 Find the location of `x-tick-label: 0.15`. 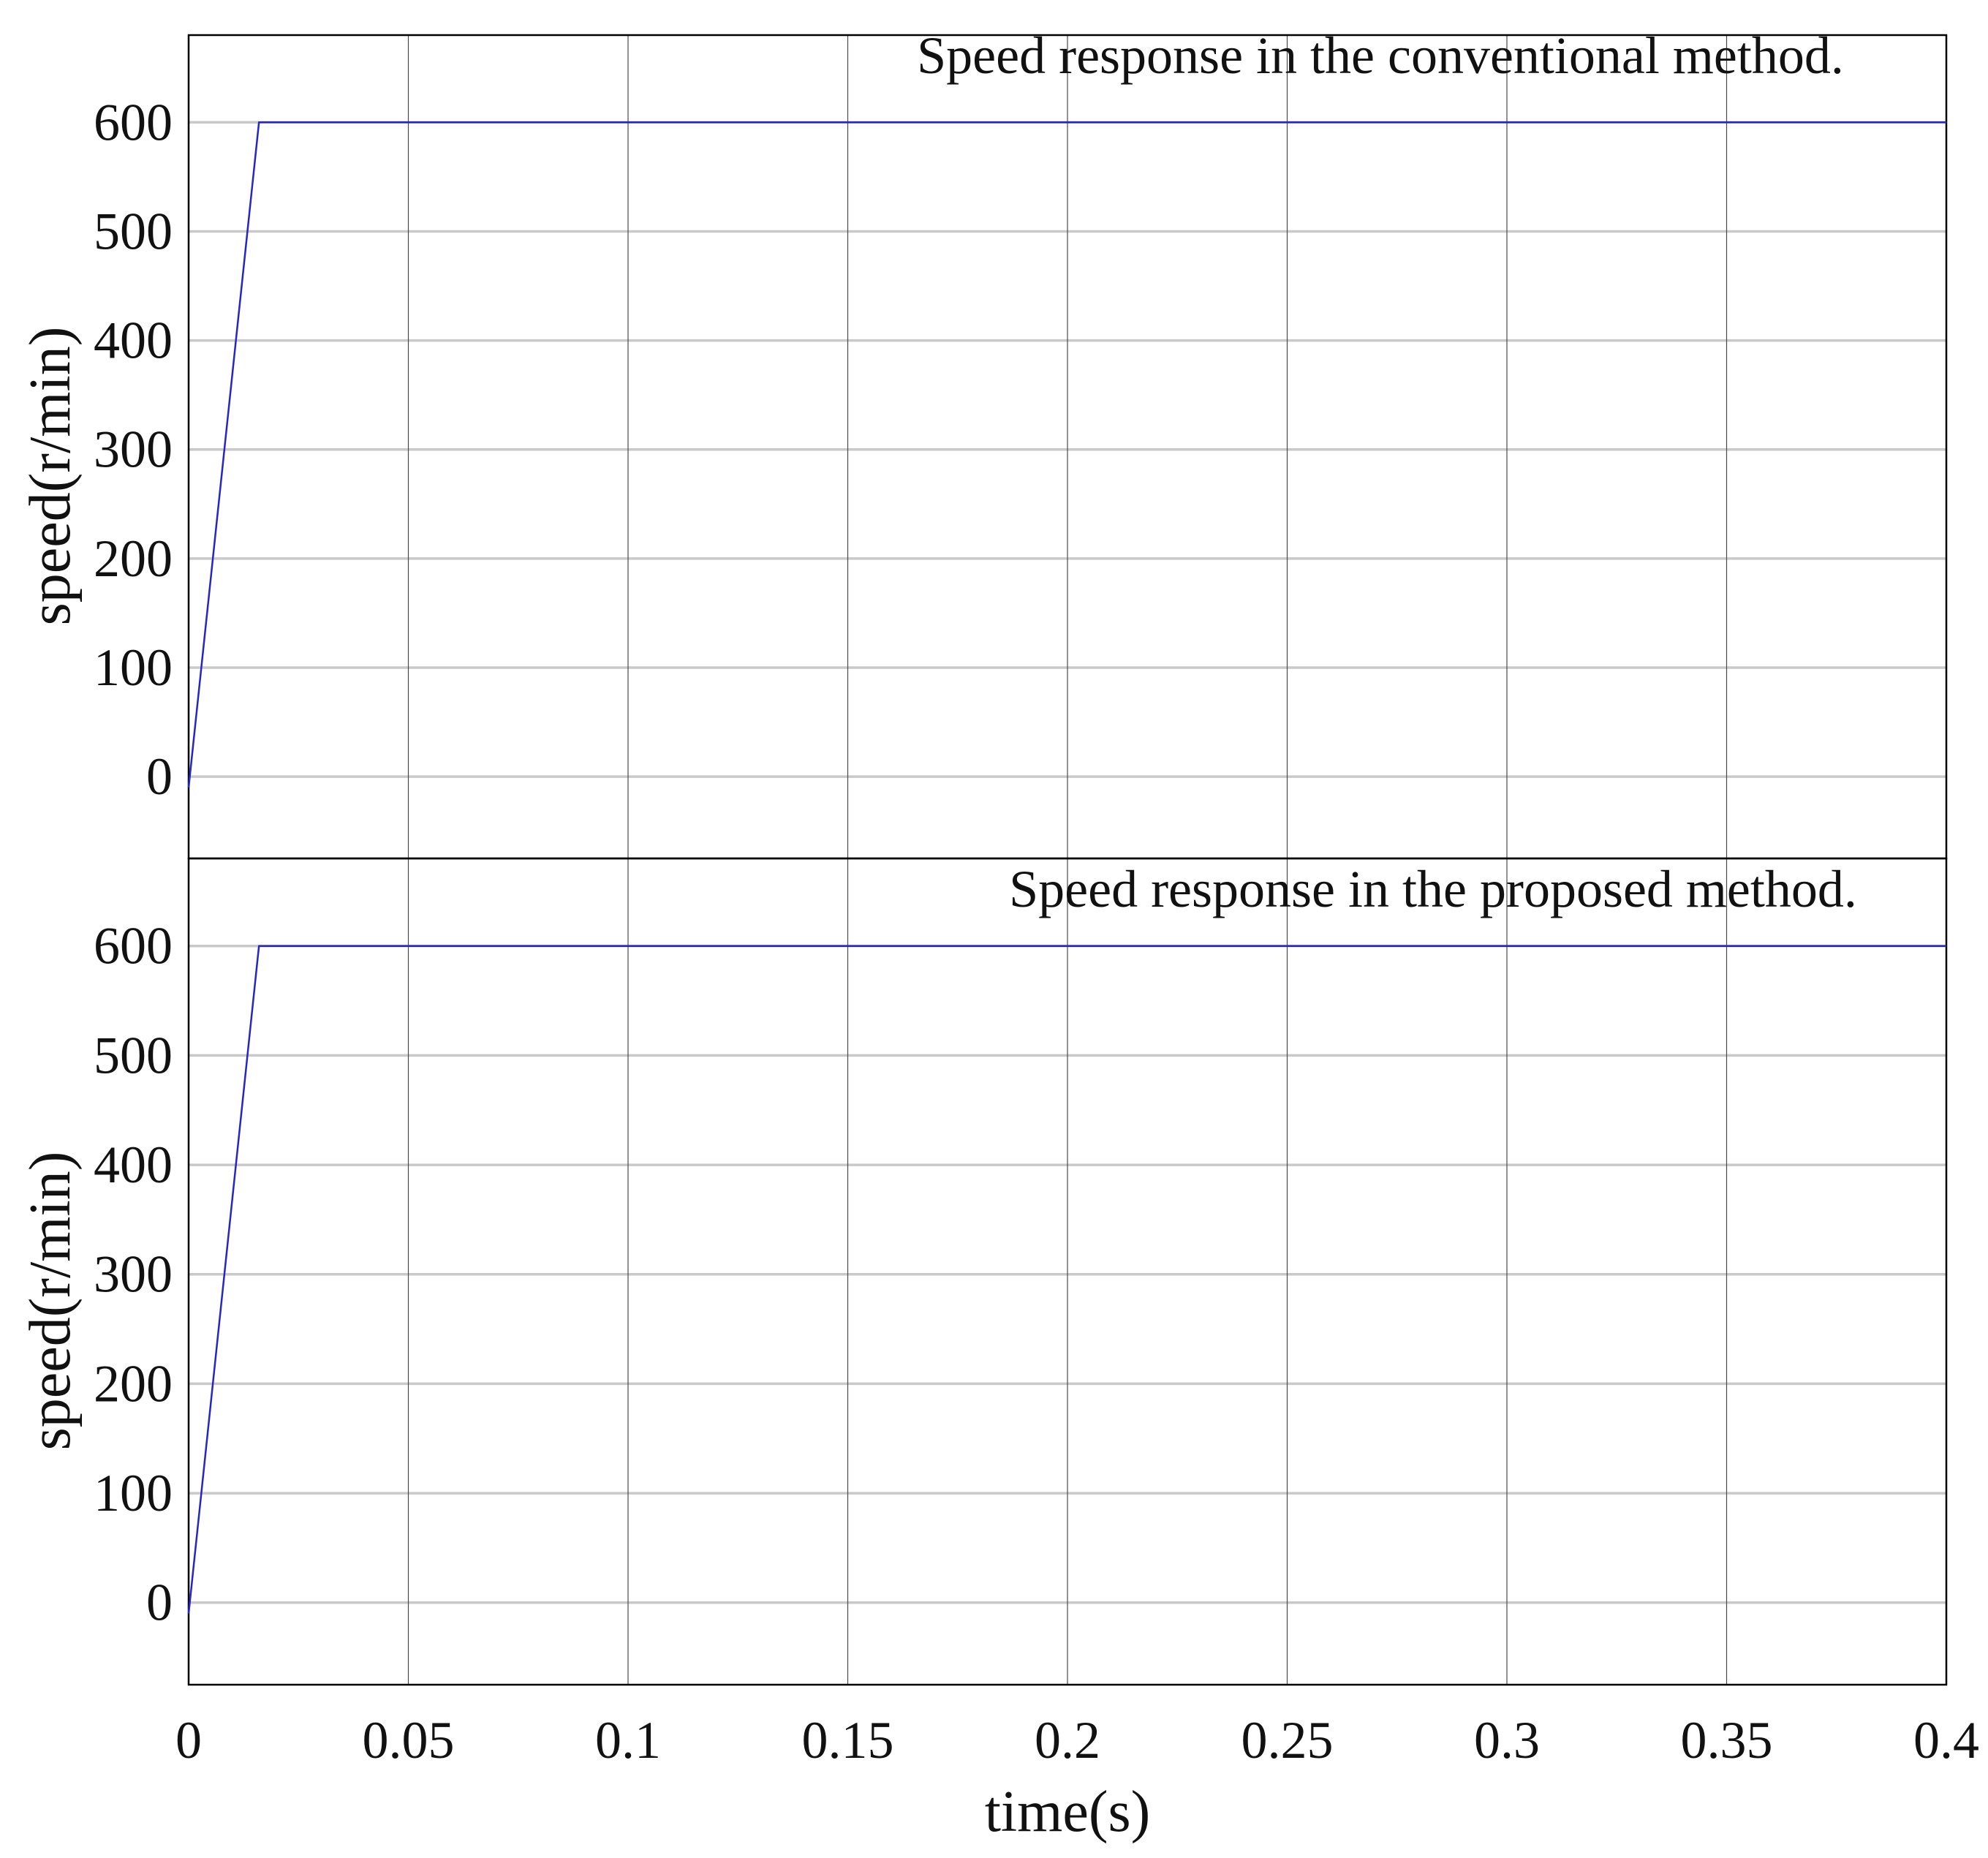

x-tick-label: 0.15 is located at coordinates (848, 1740).